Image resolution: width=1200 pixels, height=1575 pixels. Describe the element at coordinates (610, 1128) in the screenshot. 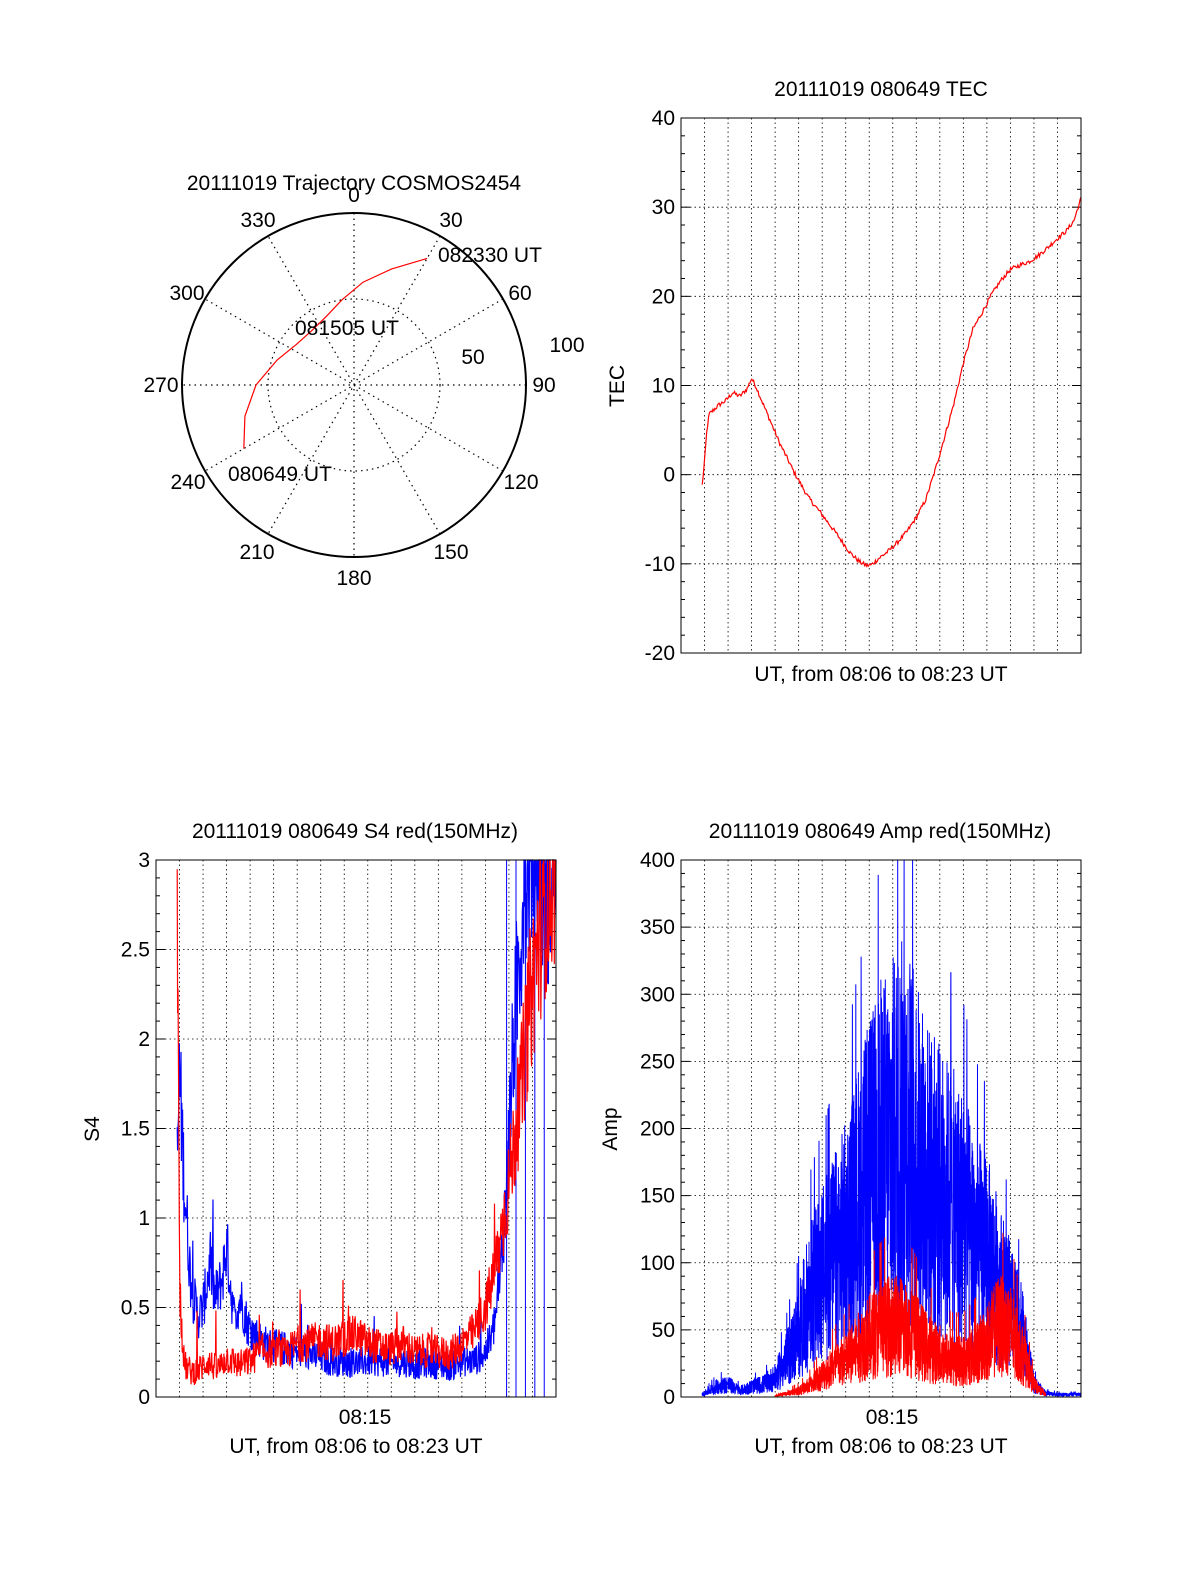

I see `amp-ylabel: Amp` at that location.